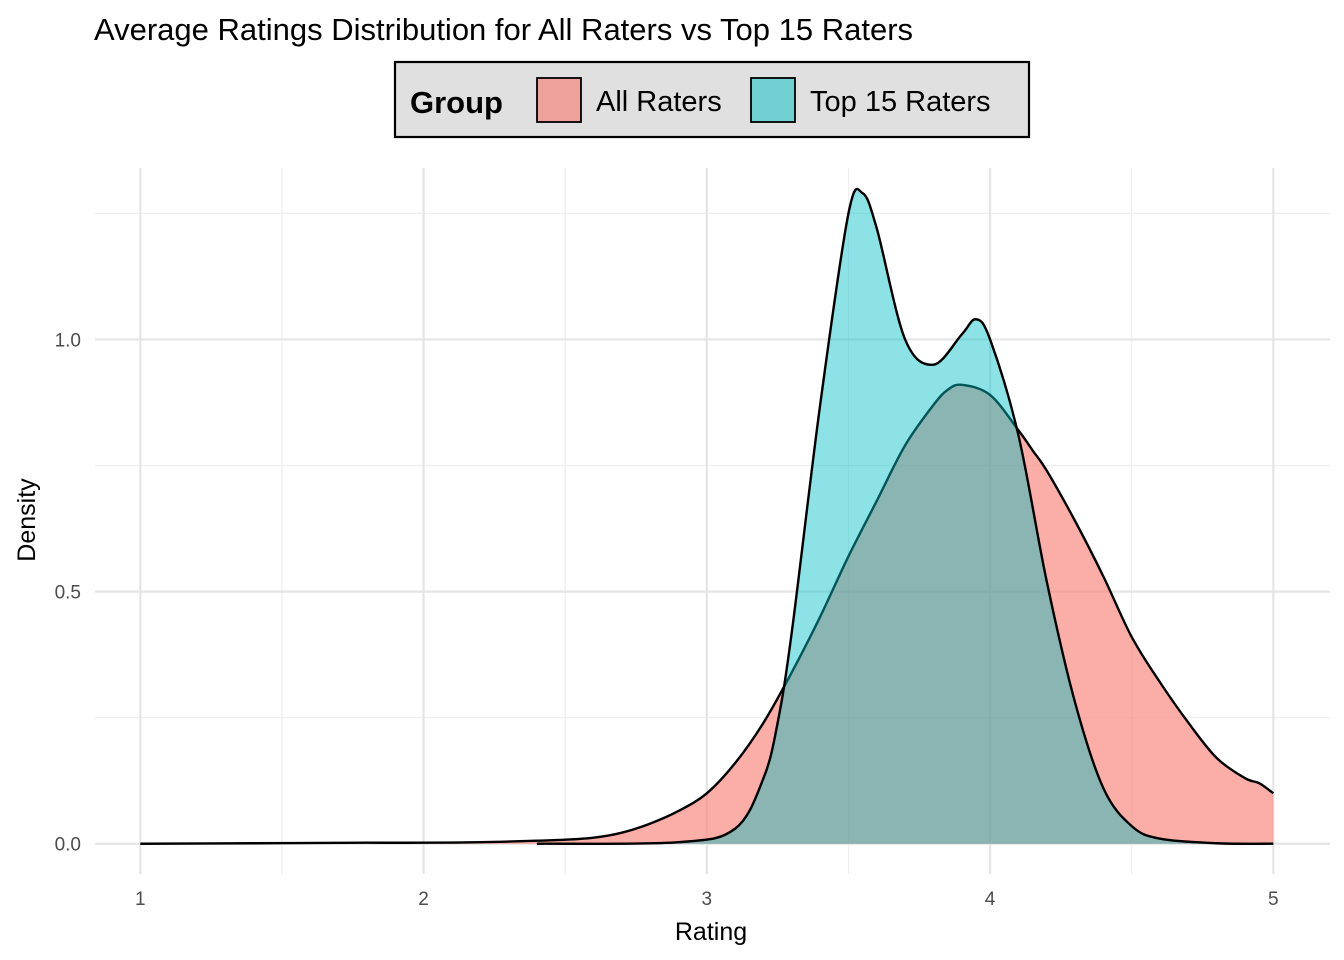  What do you see at coordinates (659, 102) in the screenshot?
I see `legend-label-all-raters: All Raters` at bounding box center [659, 102].